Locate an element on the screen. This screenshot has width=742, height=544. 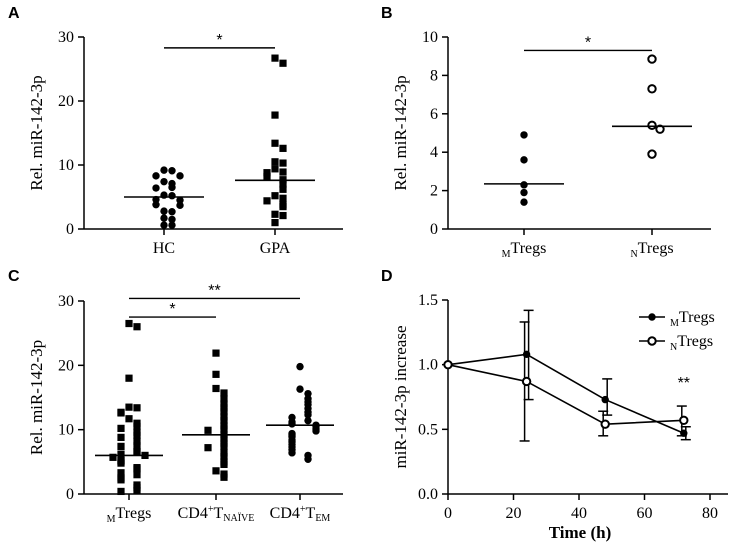
category-group: CD4+TNAÏVE is located at coordinates (216, 436).